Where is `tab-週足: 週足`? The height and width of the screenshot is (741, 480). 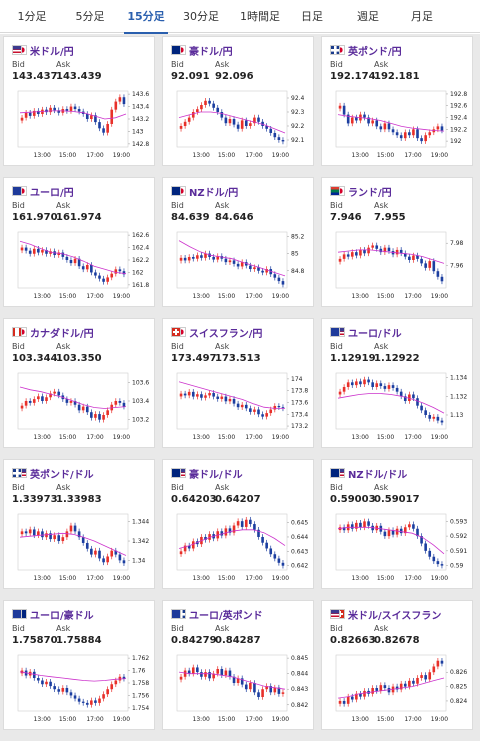
tab-週足: 週足 is located at coordinates (368, 16).